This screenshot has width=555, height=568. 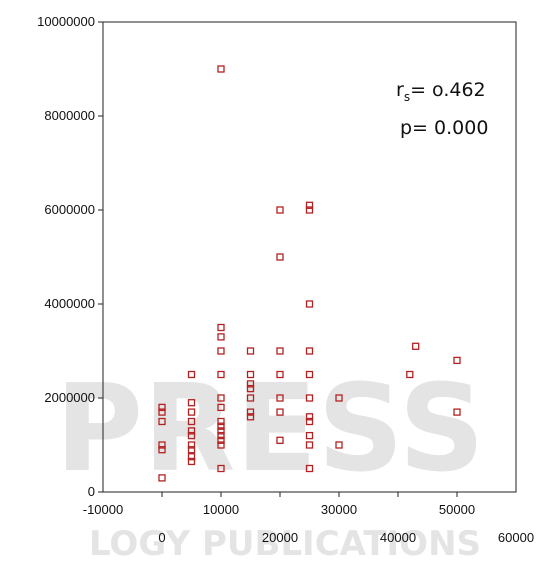 What do you see at coordinates (280, 537) in the screenshot?
I see `x-tick-label: 20000` at bounding box center [280, 537].